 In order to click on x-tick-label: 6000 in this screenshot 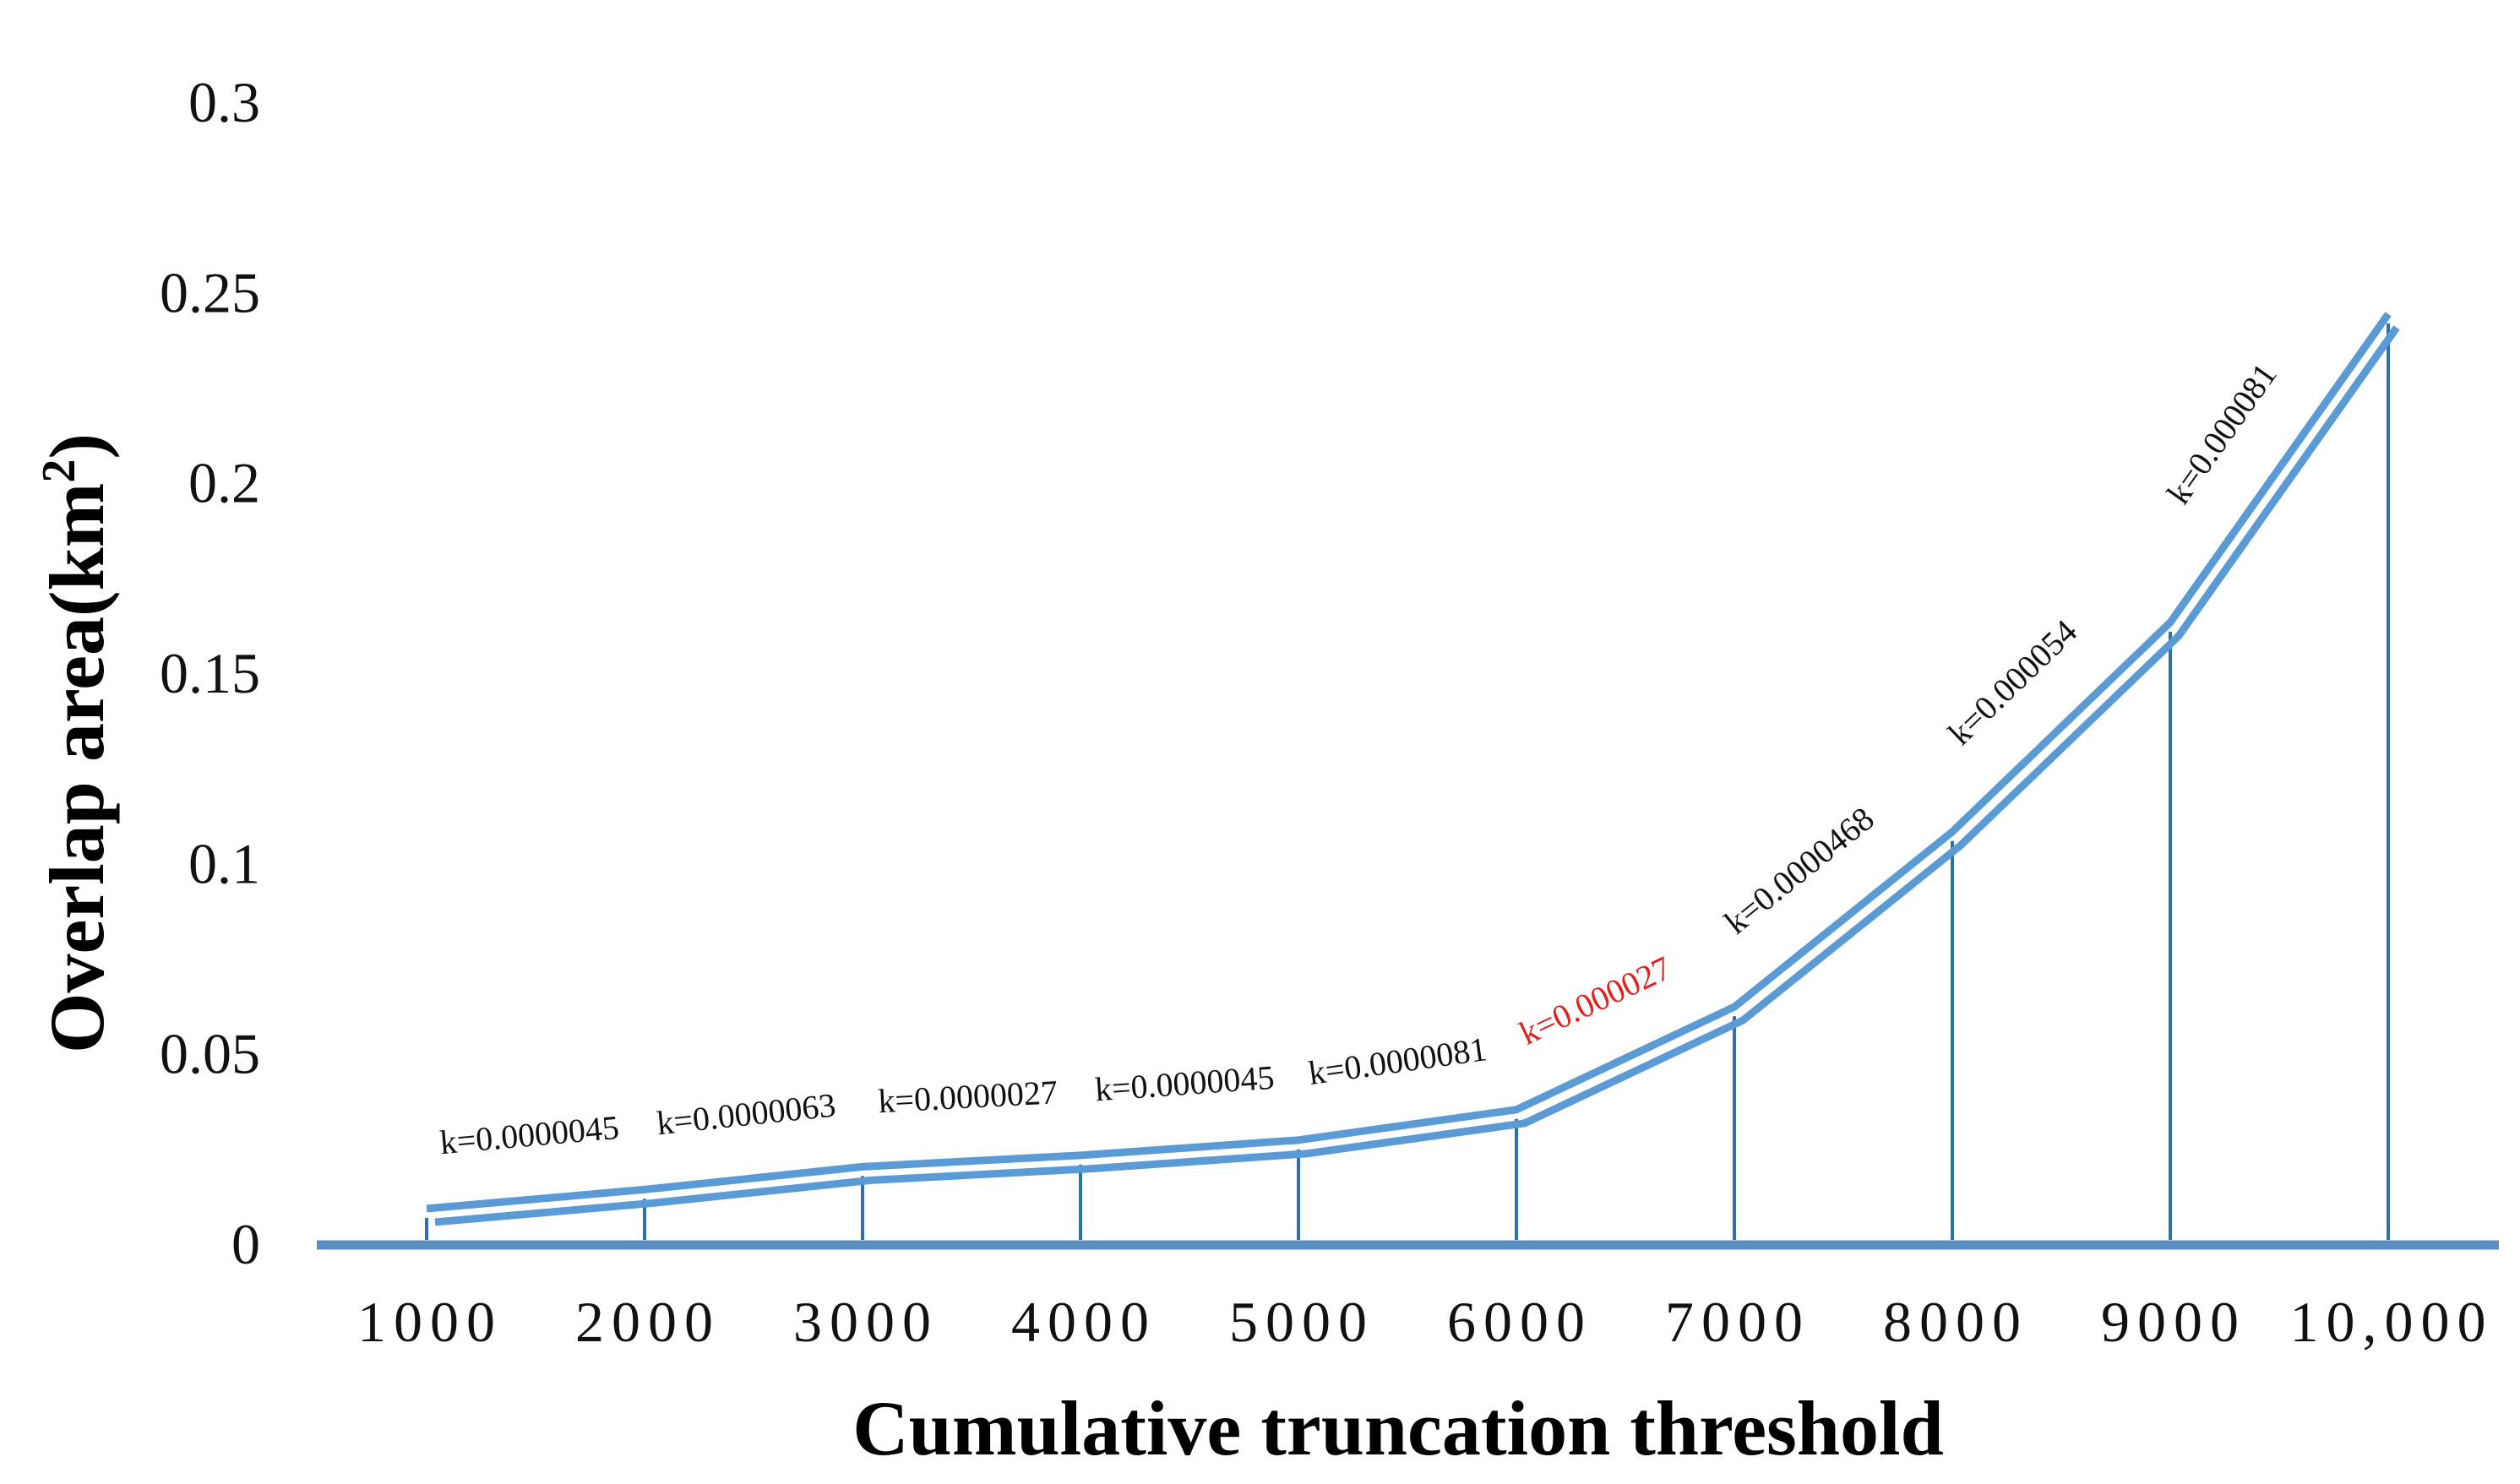, I will do `click(1519, 1322)`.